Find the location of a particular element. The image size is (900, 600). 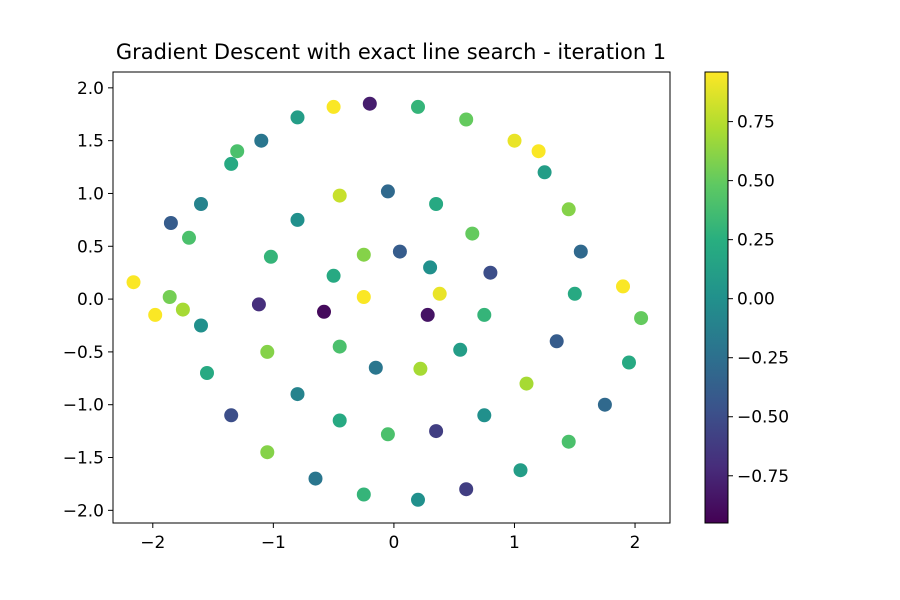

y-axis: 2.0 1.5 1.0 0.5 0.0 −0.5 −1.0 −1.5 −2.0 is located at coordinates (88, 300).